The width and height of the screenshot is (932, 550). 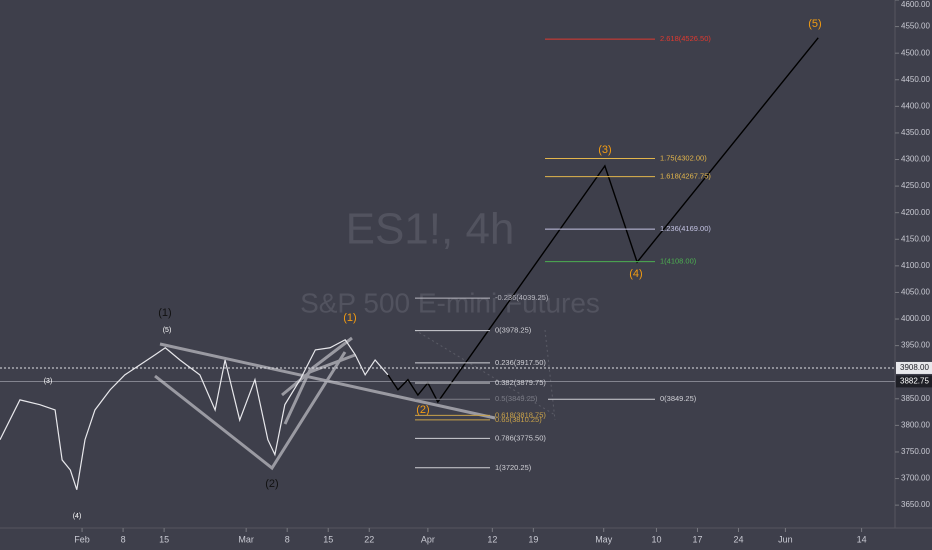 I want to click on y-tick-label: 4400.00, so click(x=915, y=105).